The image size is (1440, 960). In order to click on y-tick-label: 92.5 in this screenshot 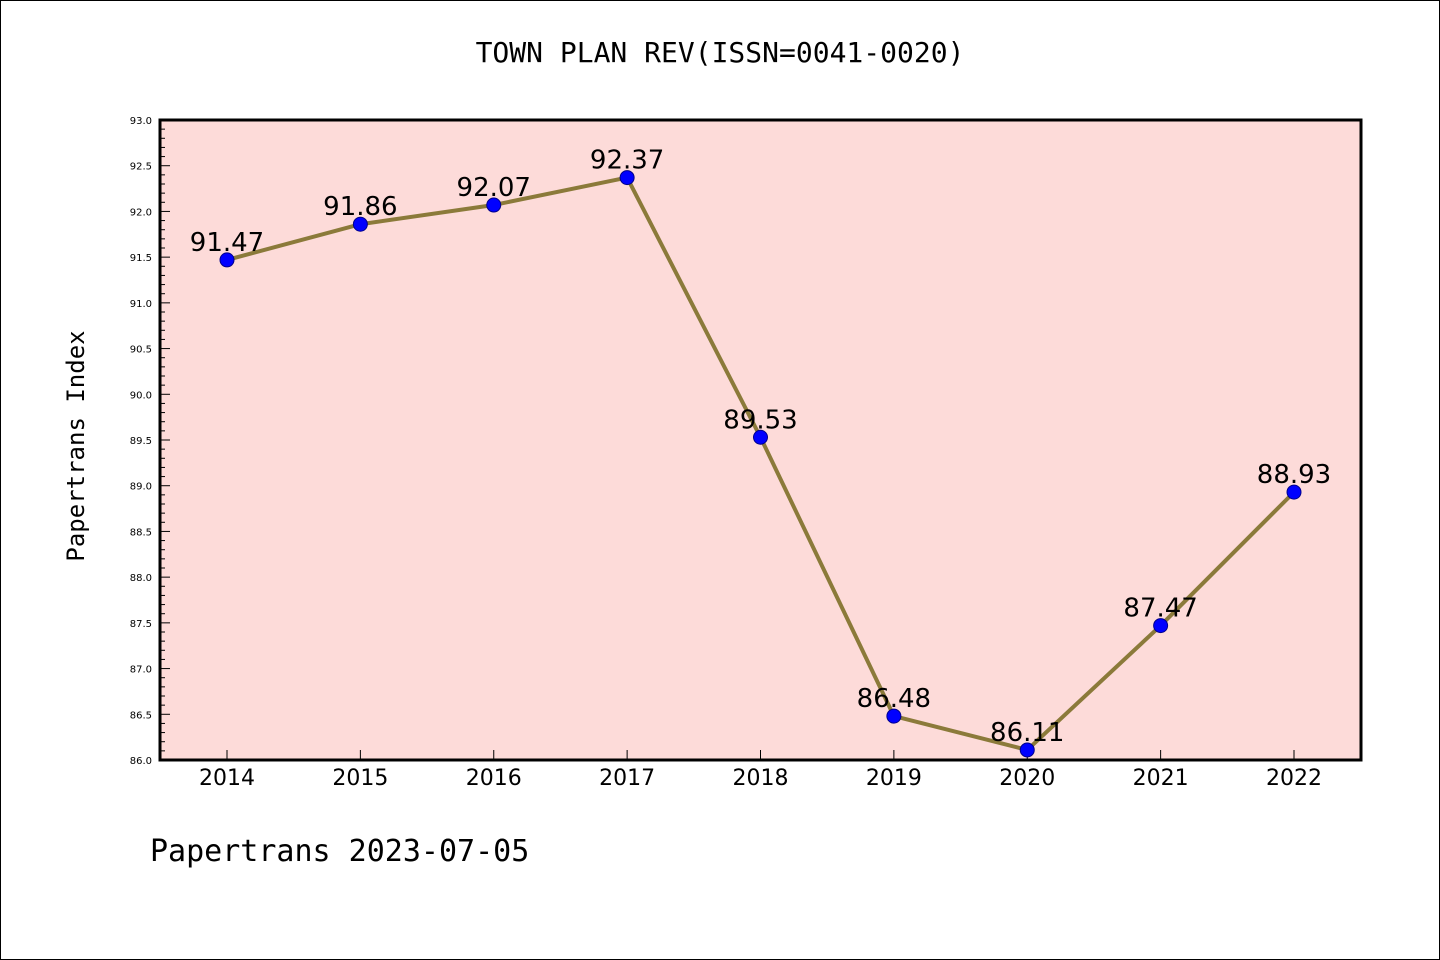, I will do `click(141, 167)`.